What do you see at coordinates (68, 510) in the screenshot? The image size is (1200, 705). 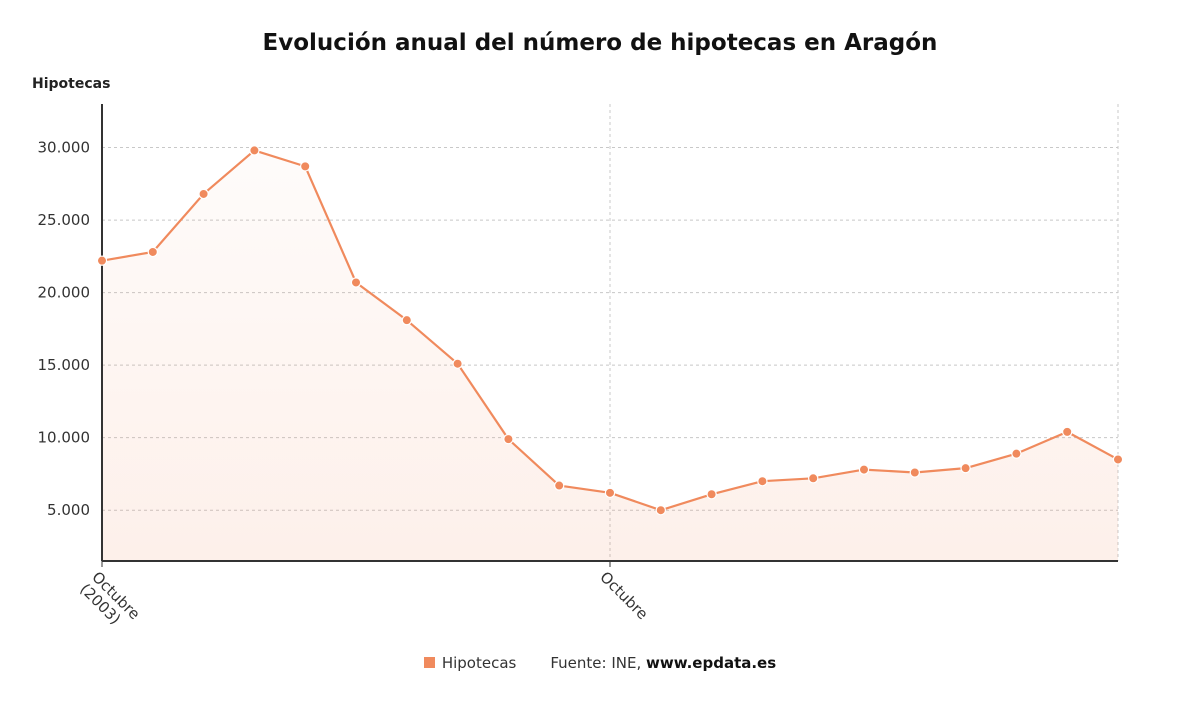 I see `y-tick-label: 5.000` at bounding box center [68, 510].